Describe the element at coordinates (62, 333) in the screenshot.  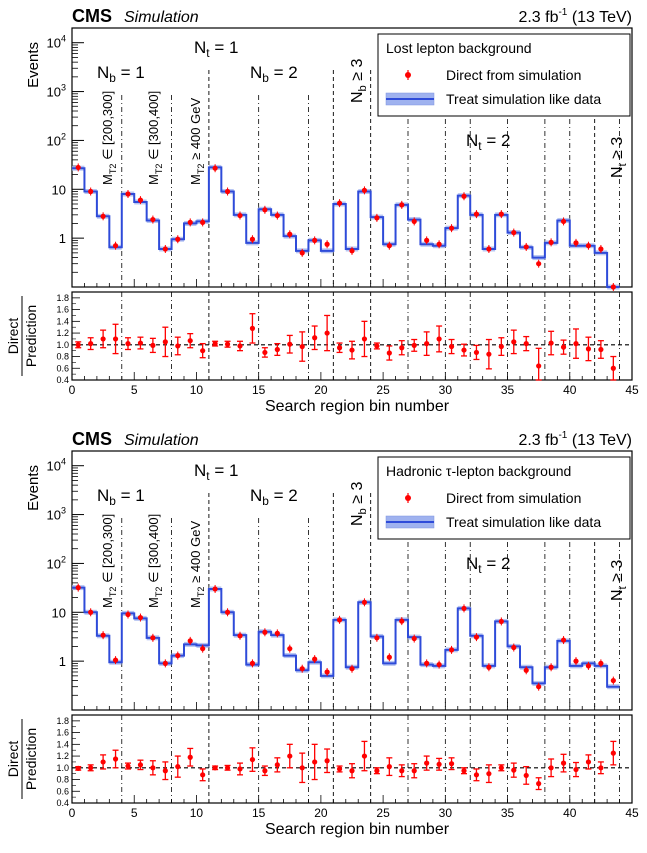
I see `ratio-y-tick-label: 1.2` at that location.